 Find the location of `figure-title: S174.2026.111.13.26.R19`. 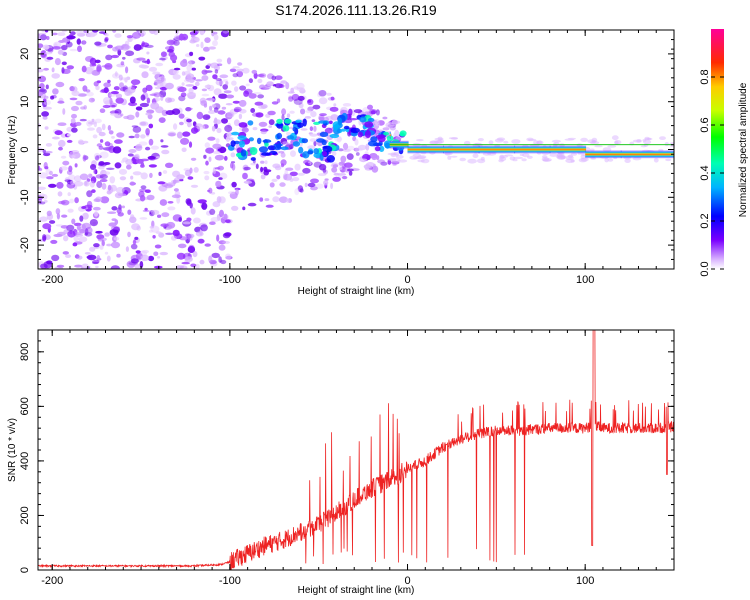

figure-title: S174.2026.111.13.26.R19 is located at coordinates (356, 10).